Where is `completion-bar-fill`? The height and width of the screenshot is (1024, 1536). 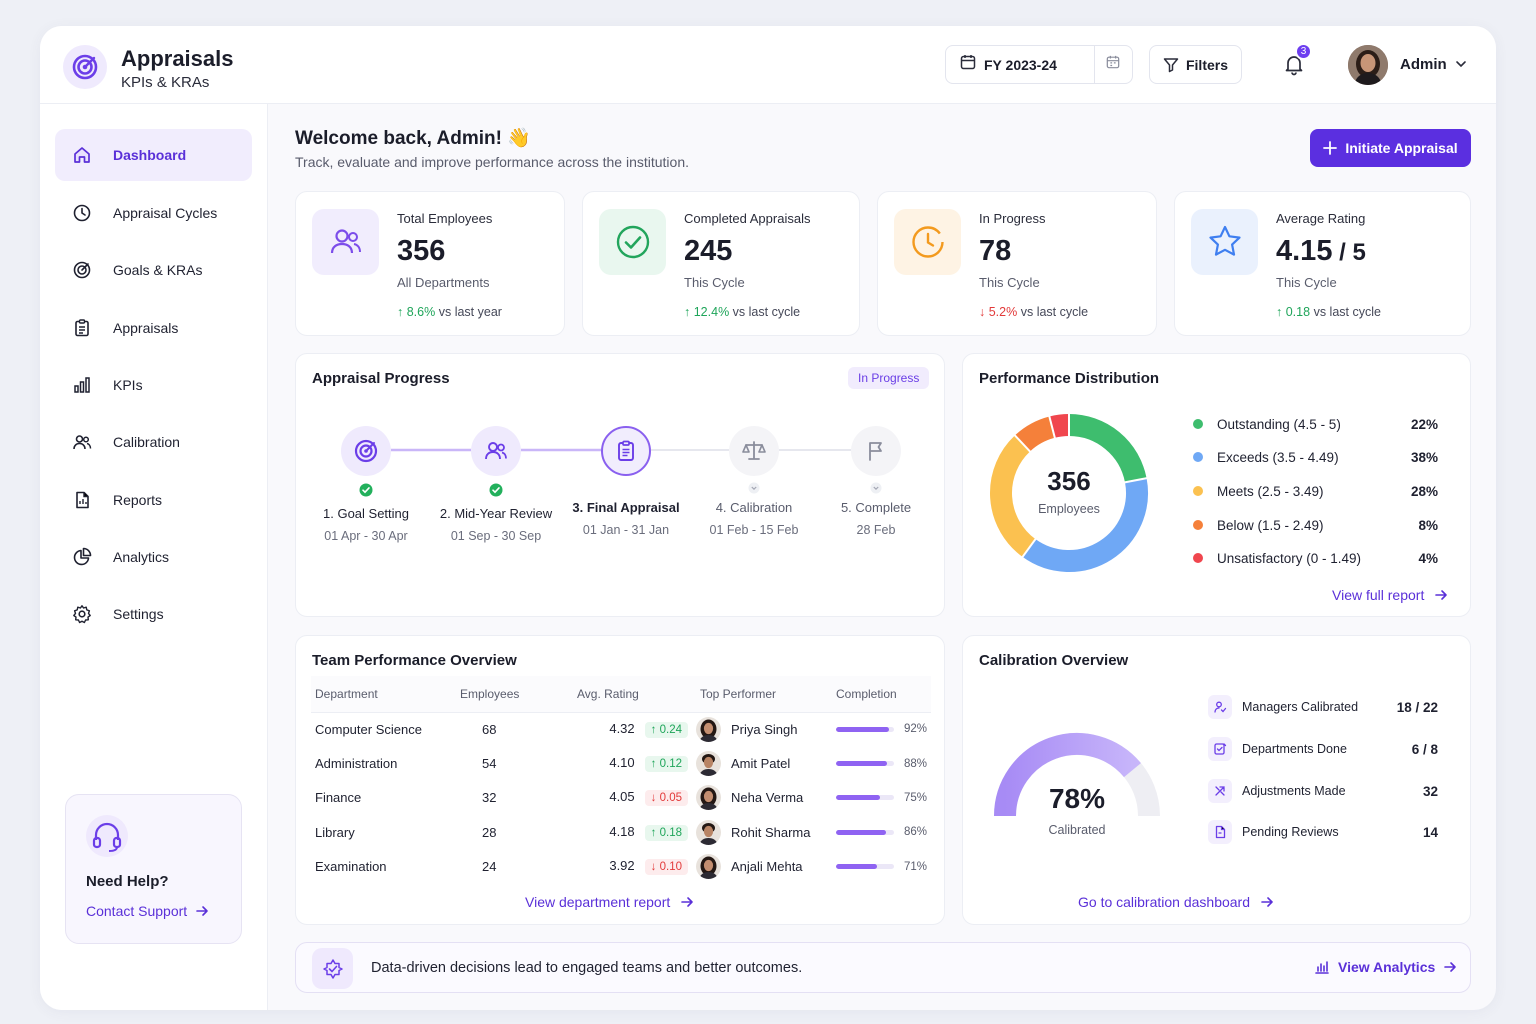 completion-bar-fill is located at coordinates (858, 798).